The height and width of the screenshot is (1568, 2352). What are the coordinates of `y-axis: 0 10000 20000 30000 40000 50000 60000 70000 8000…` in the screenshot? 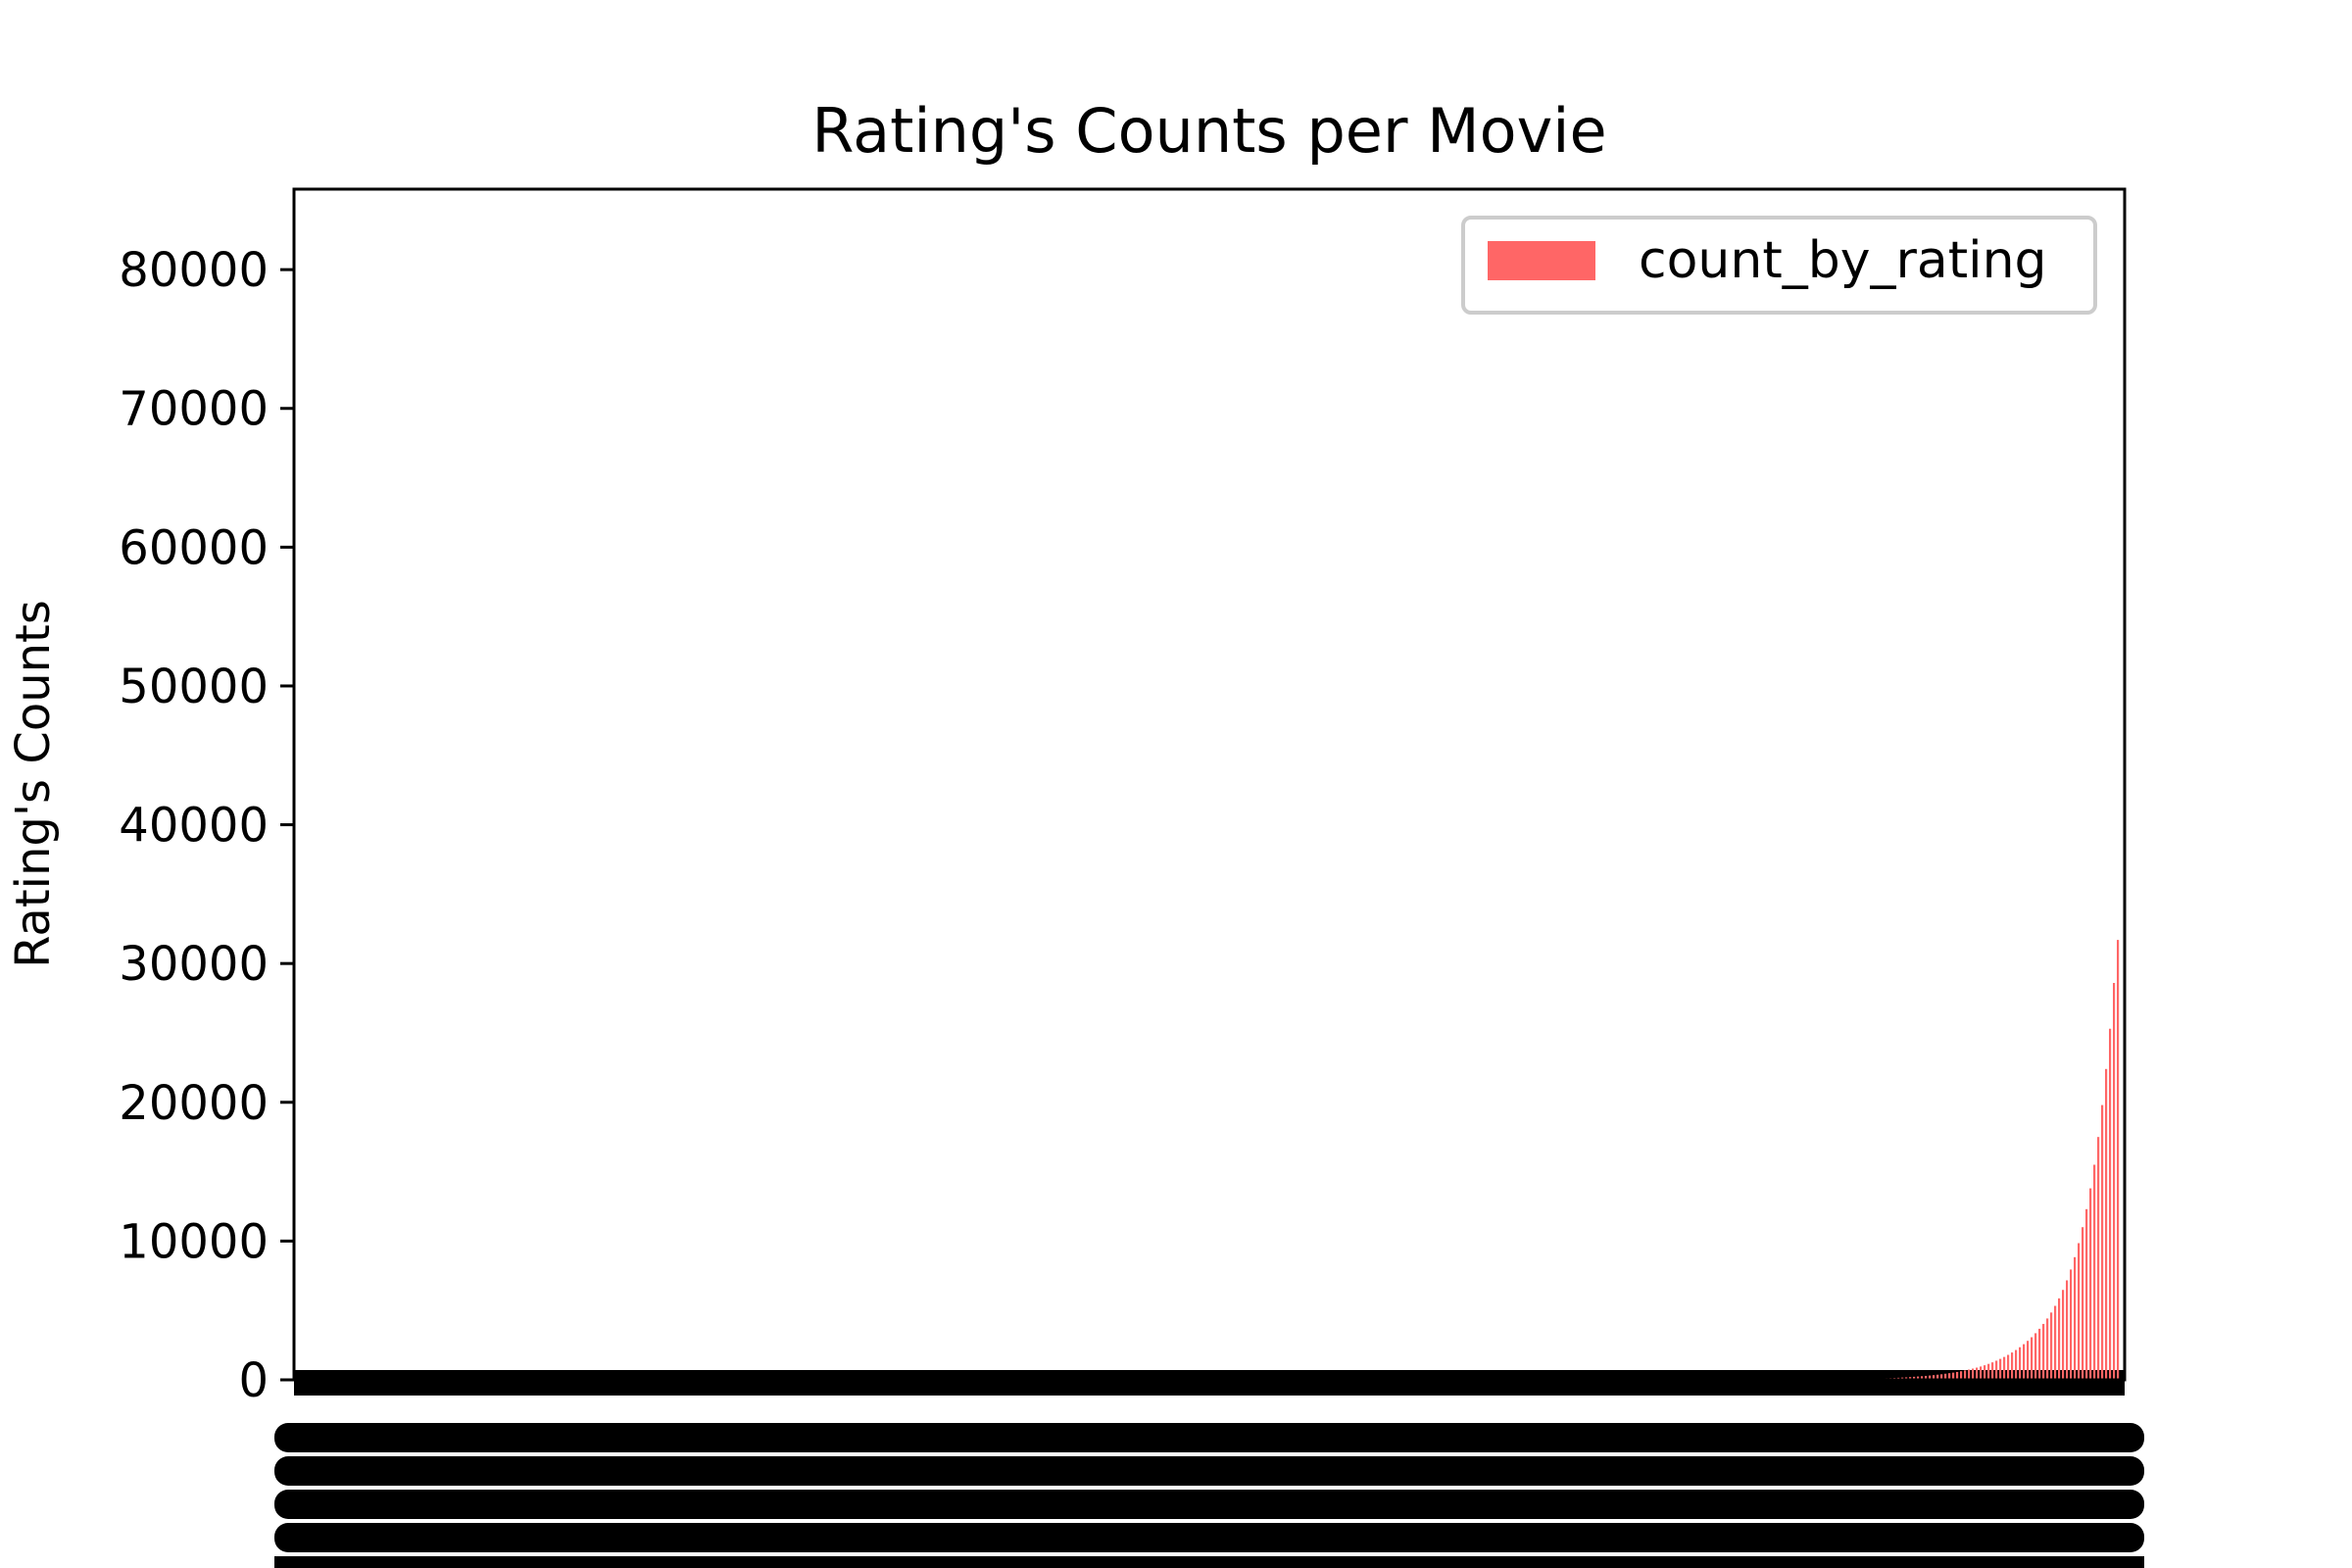 It's located at (206, 825).